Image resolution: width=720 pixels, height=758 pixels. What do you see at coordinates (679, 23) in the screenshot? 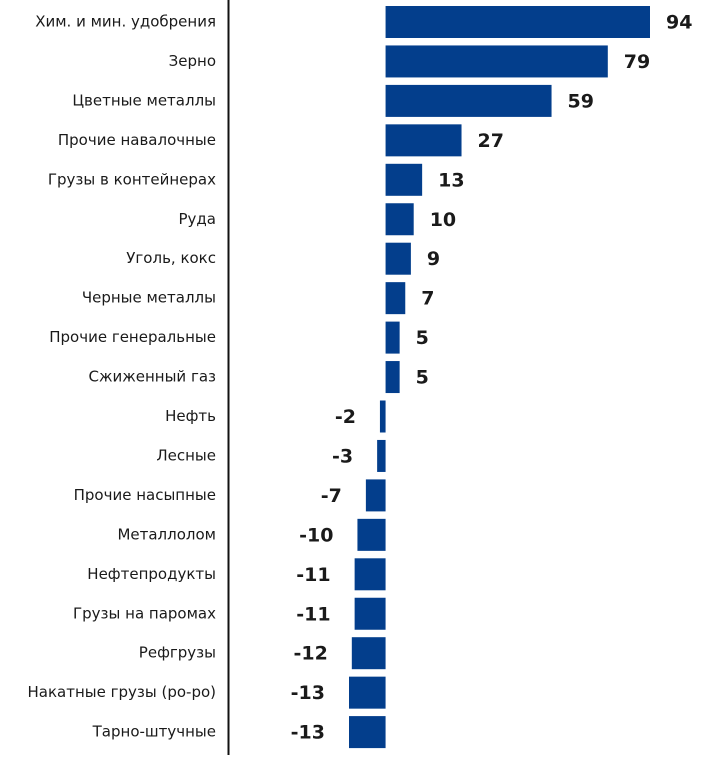
I see `value-label: 94` at bounding box center [679, 23].